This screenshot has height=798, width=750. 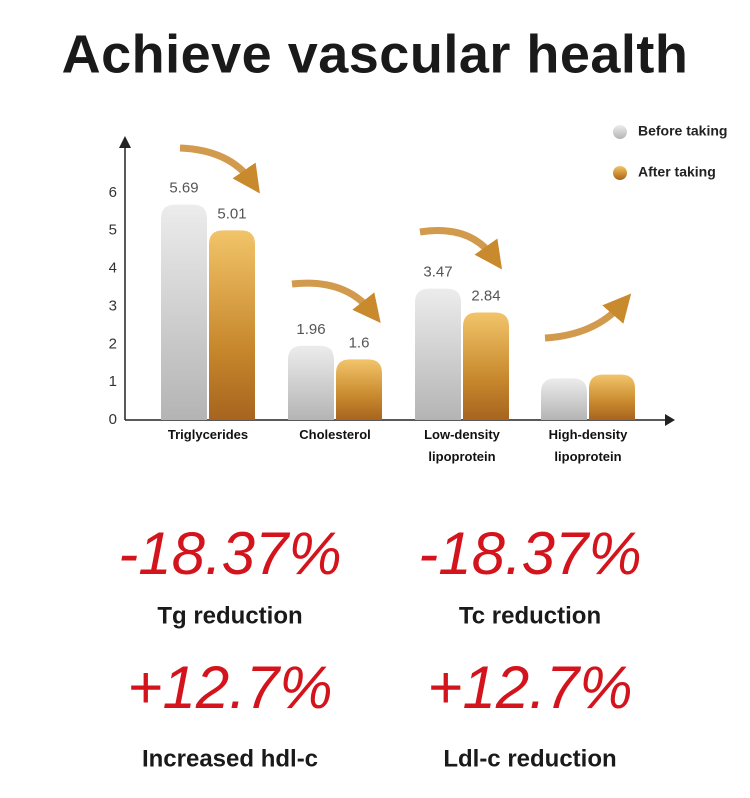 What do you see at coordinates (530, 615) in the screenshot?
I see `stat-label: Tc reduction` at bounding box center [530, 615].